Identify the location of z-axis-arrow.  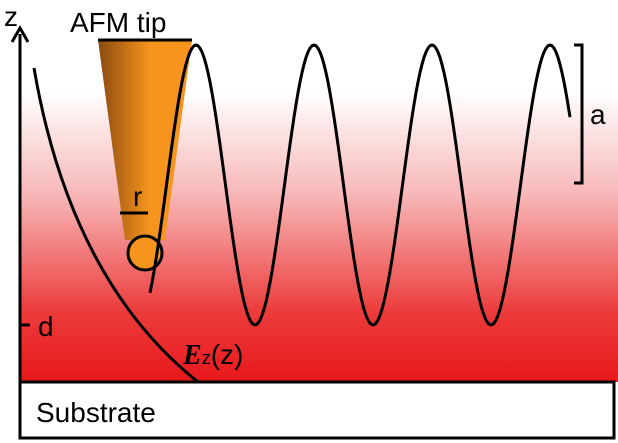
(20, 33).